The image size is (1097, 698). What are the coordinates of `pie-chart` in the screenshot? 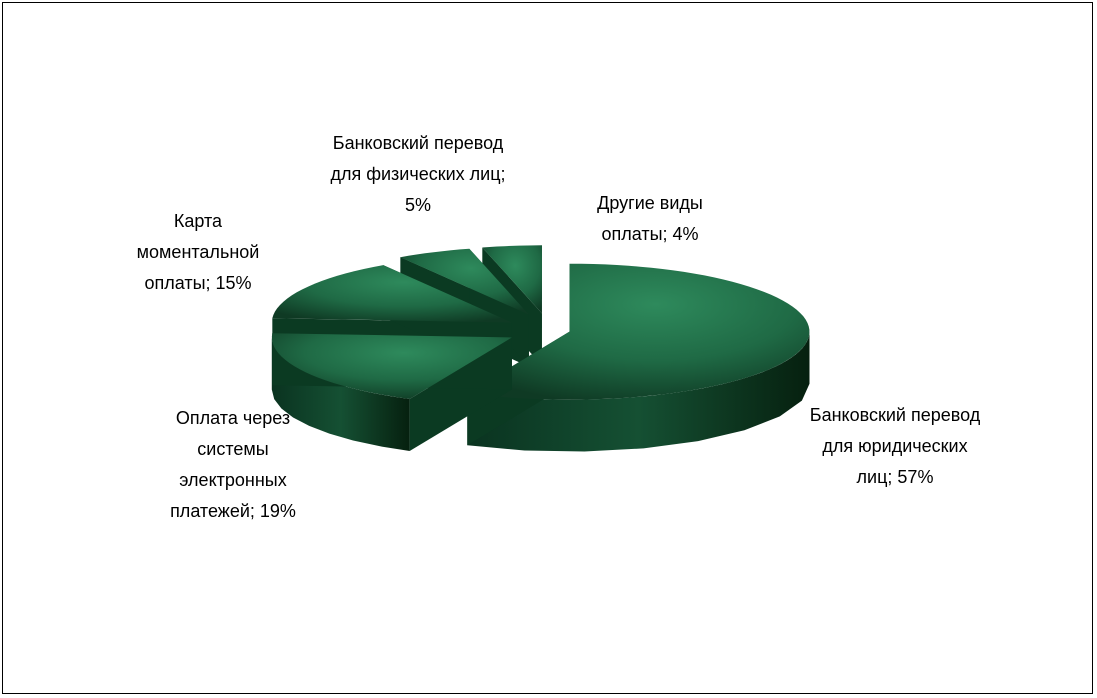 It's located at (540, 348).